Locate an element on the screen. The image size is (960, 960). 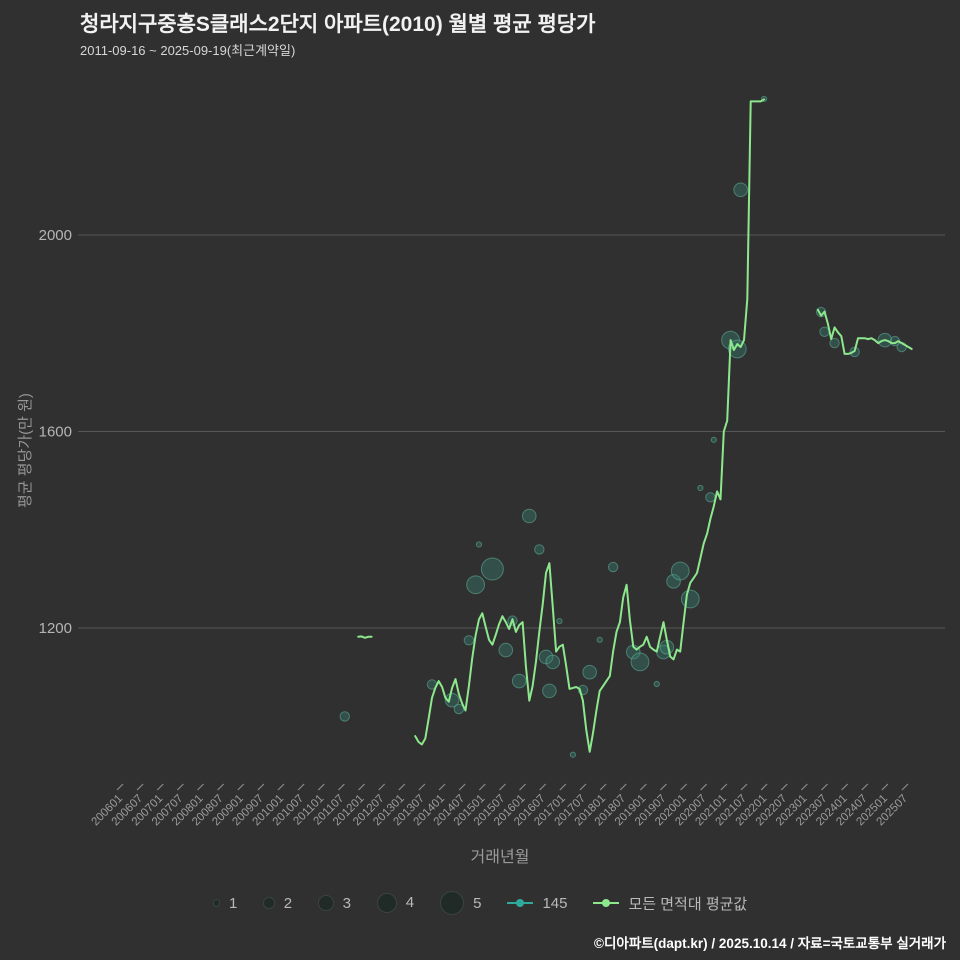
date-range-subtitle: 2011-09-16 ~ 2025-09-19(최근계약일) is located at coordinates (188, 50).